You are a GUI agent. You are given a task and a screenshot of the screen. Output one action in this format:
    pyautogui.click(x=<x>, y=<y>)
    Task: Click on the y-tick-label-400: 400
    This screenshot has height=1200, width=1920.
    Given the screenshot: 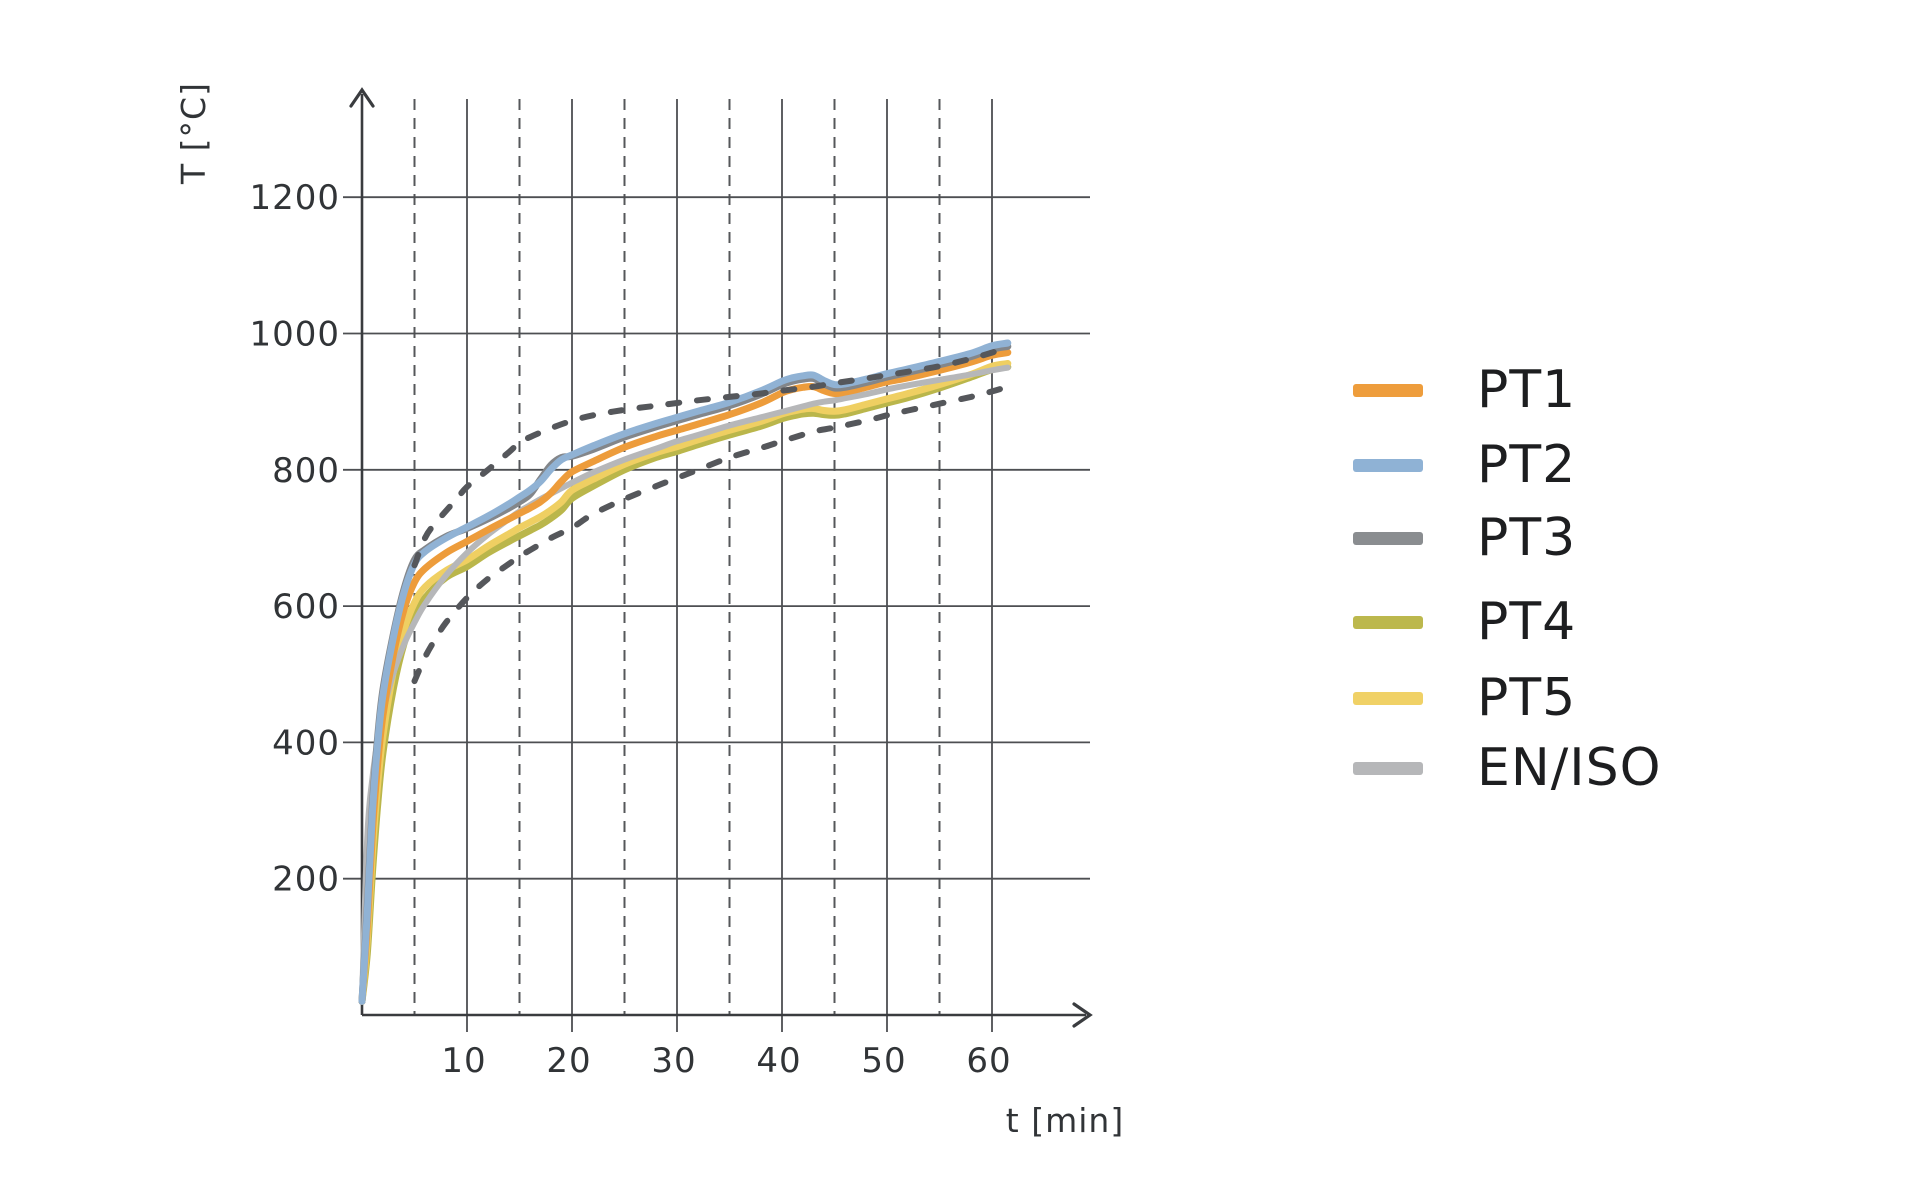 What is the action you would take?
    pyautogui.click(x=306, y=743)
    